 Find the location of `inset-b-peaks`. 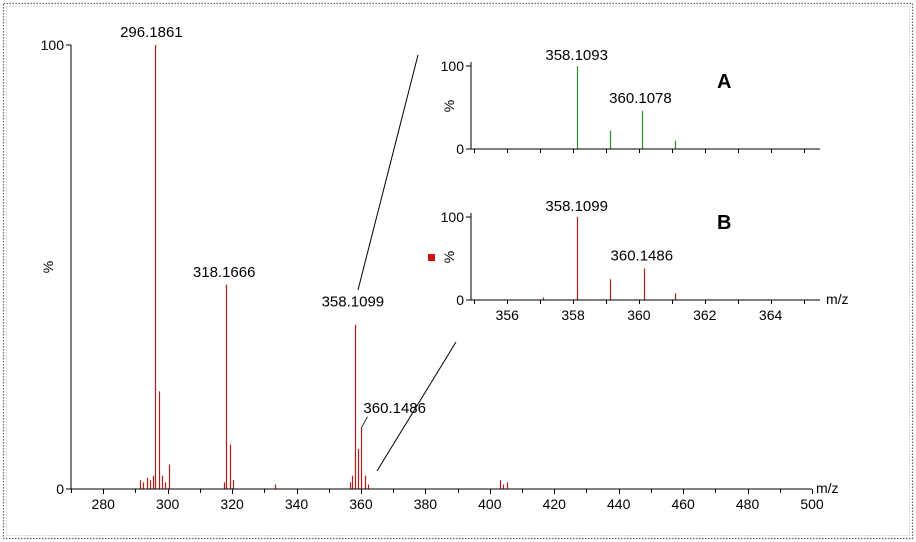

inset-b-peaks is located at coordinates (609, 258).